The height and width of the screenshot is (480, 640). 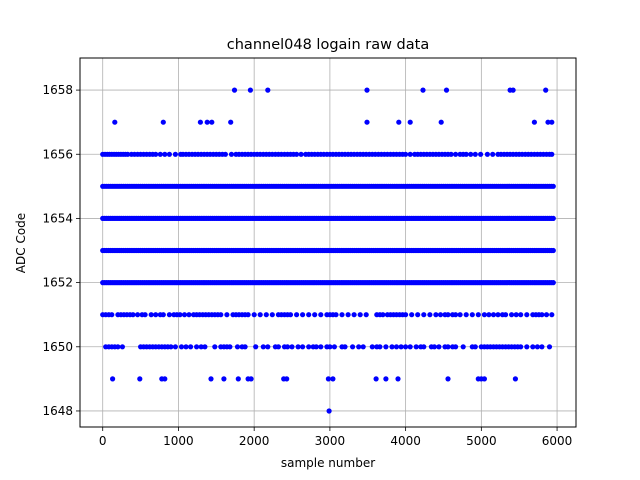 I want to click on x-tick-label: 4000, so click(x=405, y=441).